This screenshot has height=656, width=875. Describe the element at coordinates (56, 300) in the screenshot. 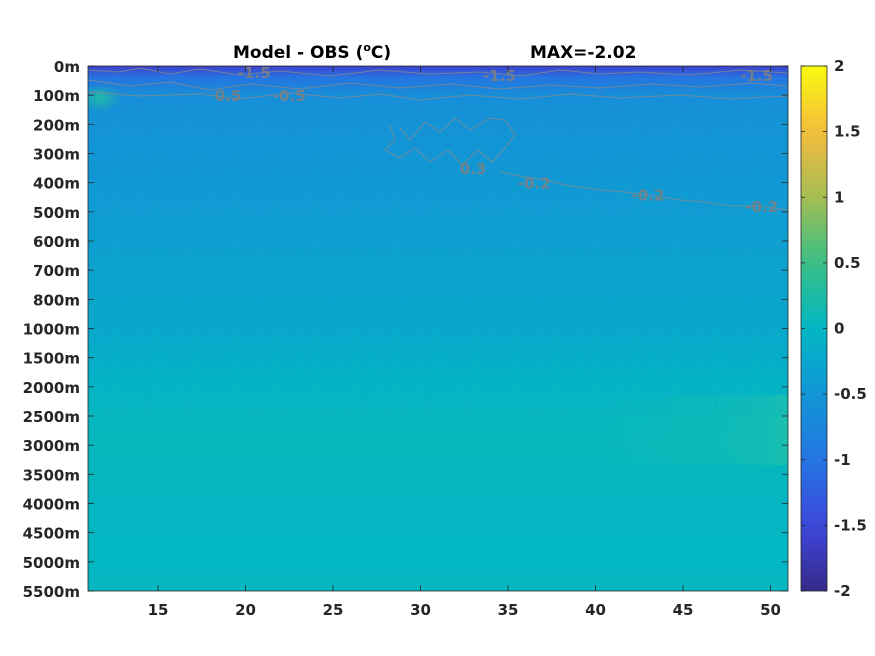

I see `y-tick-label: 800m` at that location.